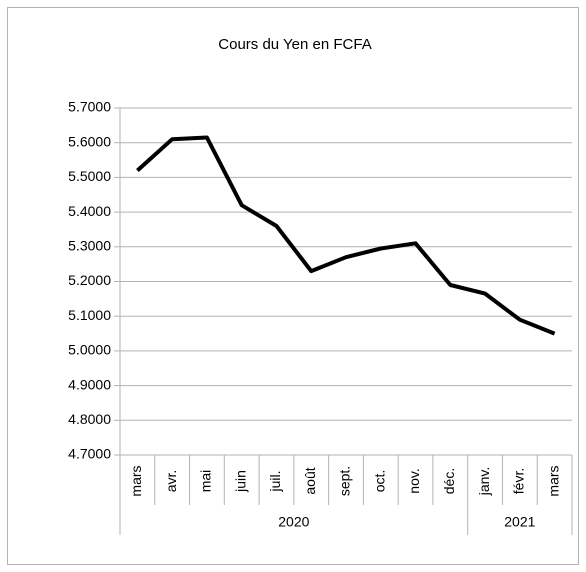 This screenshot has height=572, width=586. What do you see at coordinates (484, 482) in the screenshot?
I see `x-tick-label: janv.` at bounding box center [484, 482].